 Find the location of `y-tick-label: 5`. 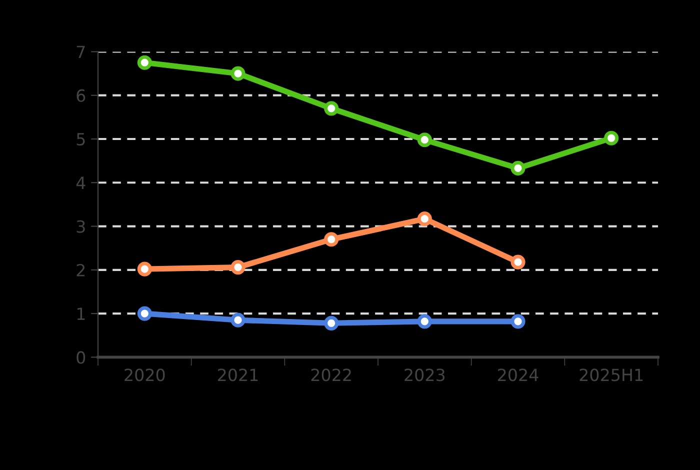

y-tick-label: 5 is located at coordinates (80, 139).